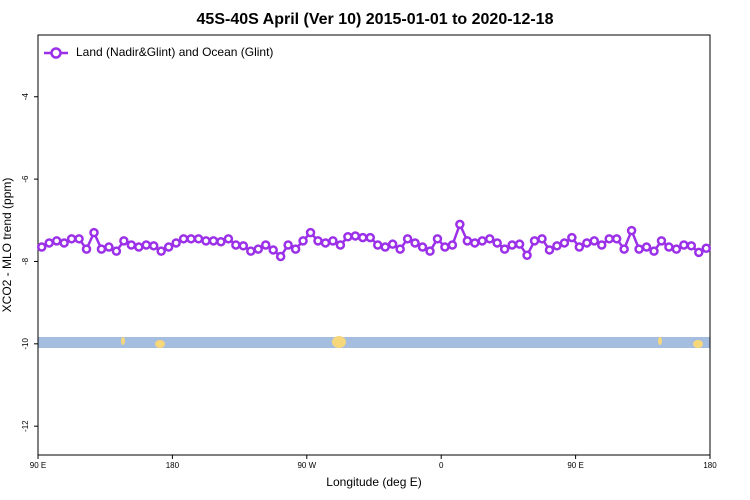 Image resolution: width=750 pixels, height=500 pixels. Describe the element at coordinates (306, 465) in the screenshot. I see `x-tick-label: 90 W` at that location.